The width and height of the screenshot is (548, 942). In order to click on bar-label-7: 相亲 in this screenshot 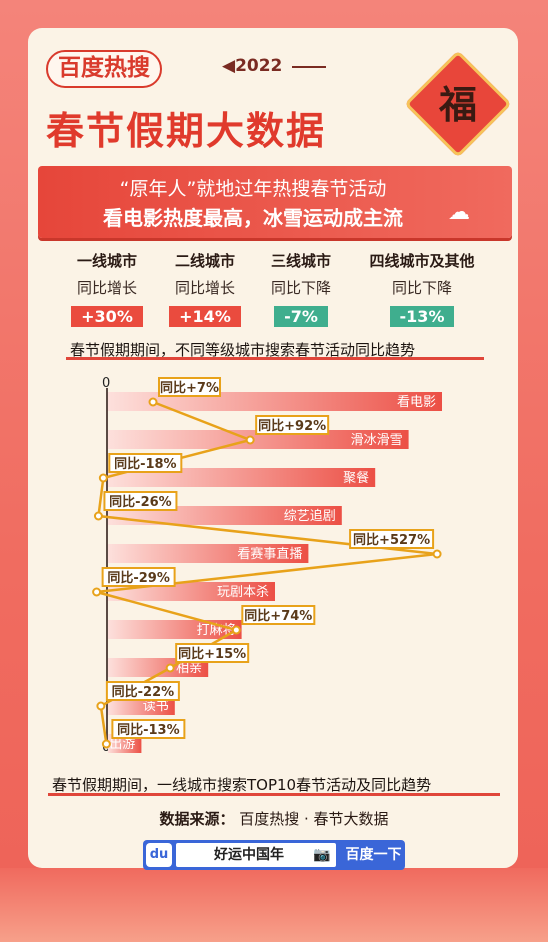, I will do `click(189, 668)`.